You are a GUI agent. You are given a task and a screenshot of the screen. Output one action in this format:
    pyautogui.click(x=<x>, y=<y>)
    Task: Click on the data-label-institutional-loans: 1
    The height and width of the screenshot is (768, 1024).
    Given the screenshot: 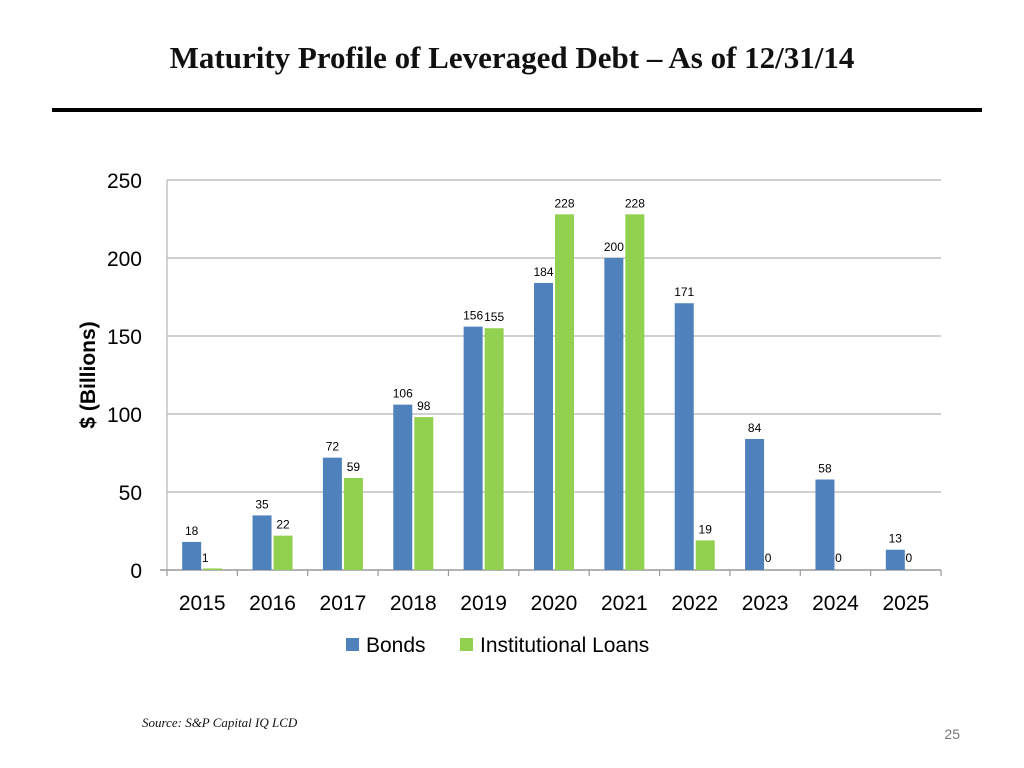 What is the action you would take?
    pyautogui.click(x=205, y=558)
    